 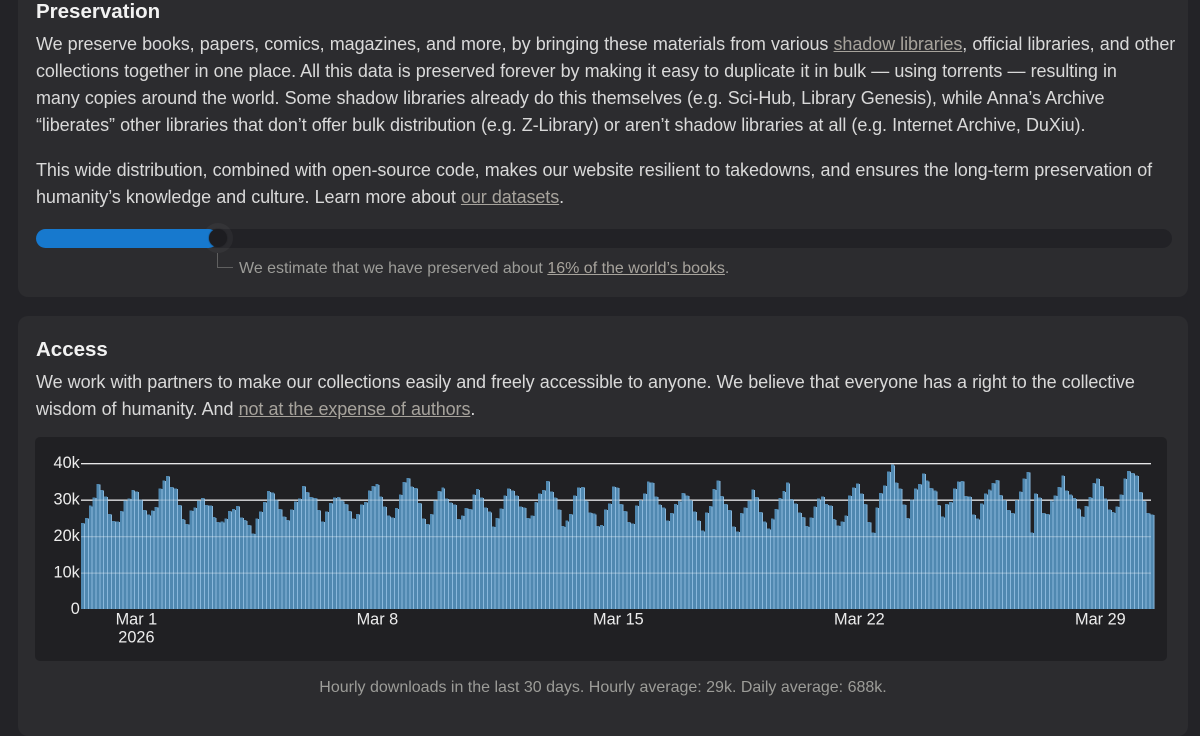 What do you see at coordinates (67, 463) in the screenshot?
I see `svg-text: 40k` at bounding box center [67, 463].